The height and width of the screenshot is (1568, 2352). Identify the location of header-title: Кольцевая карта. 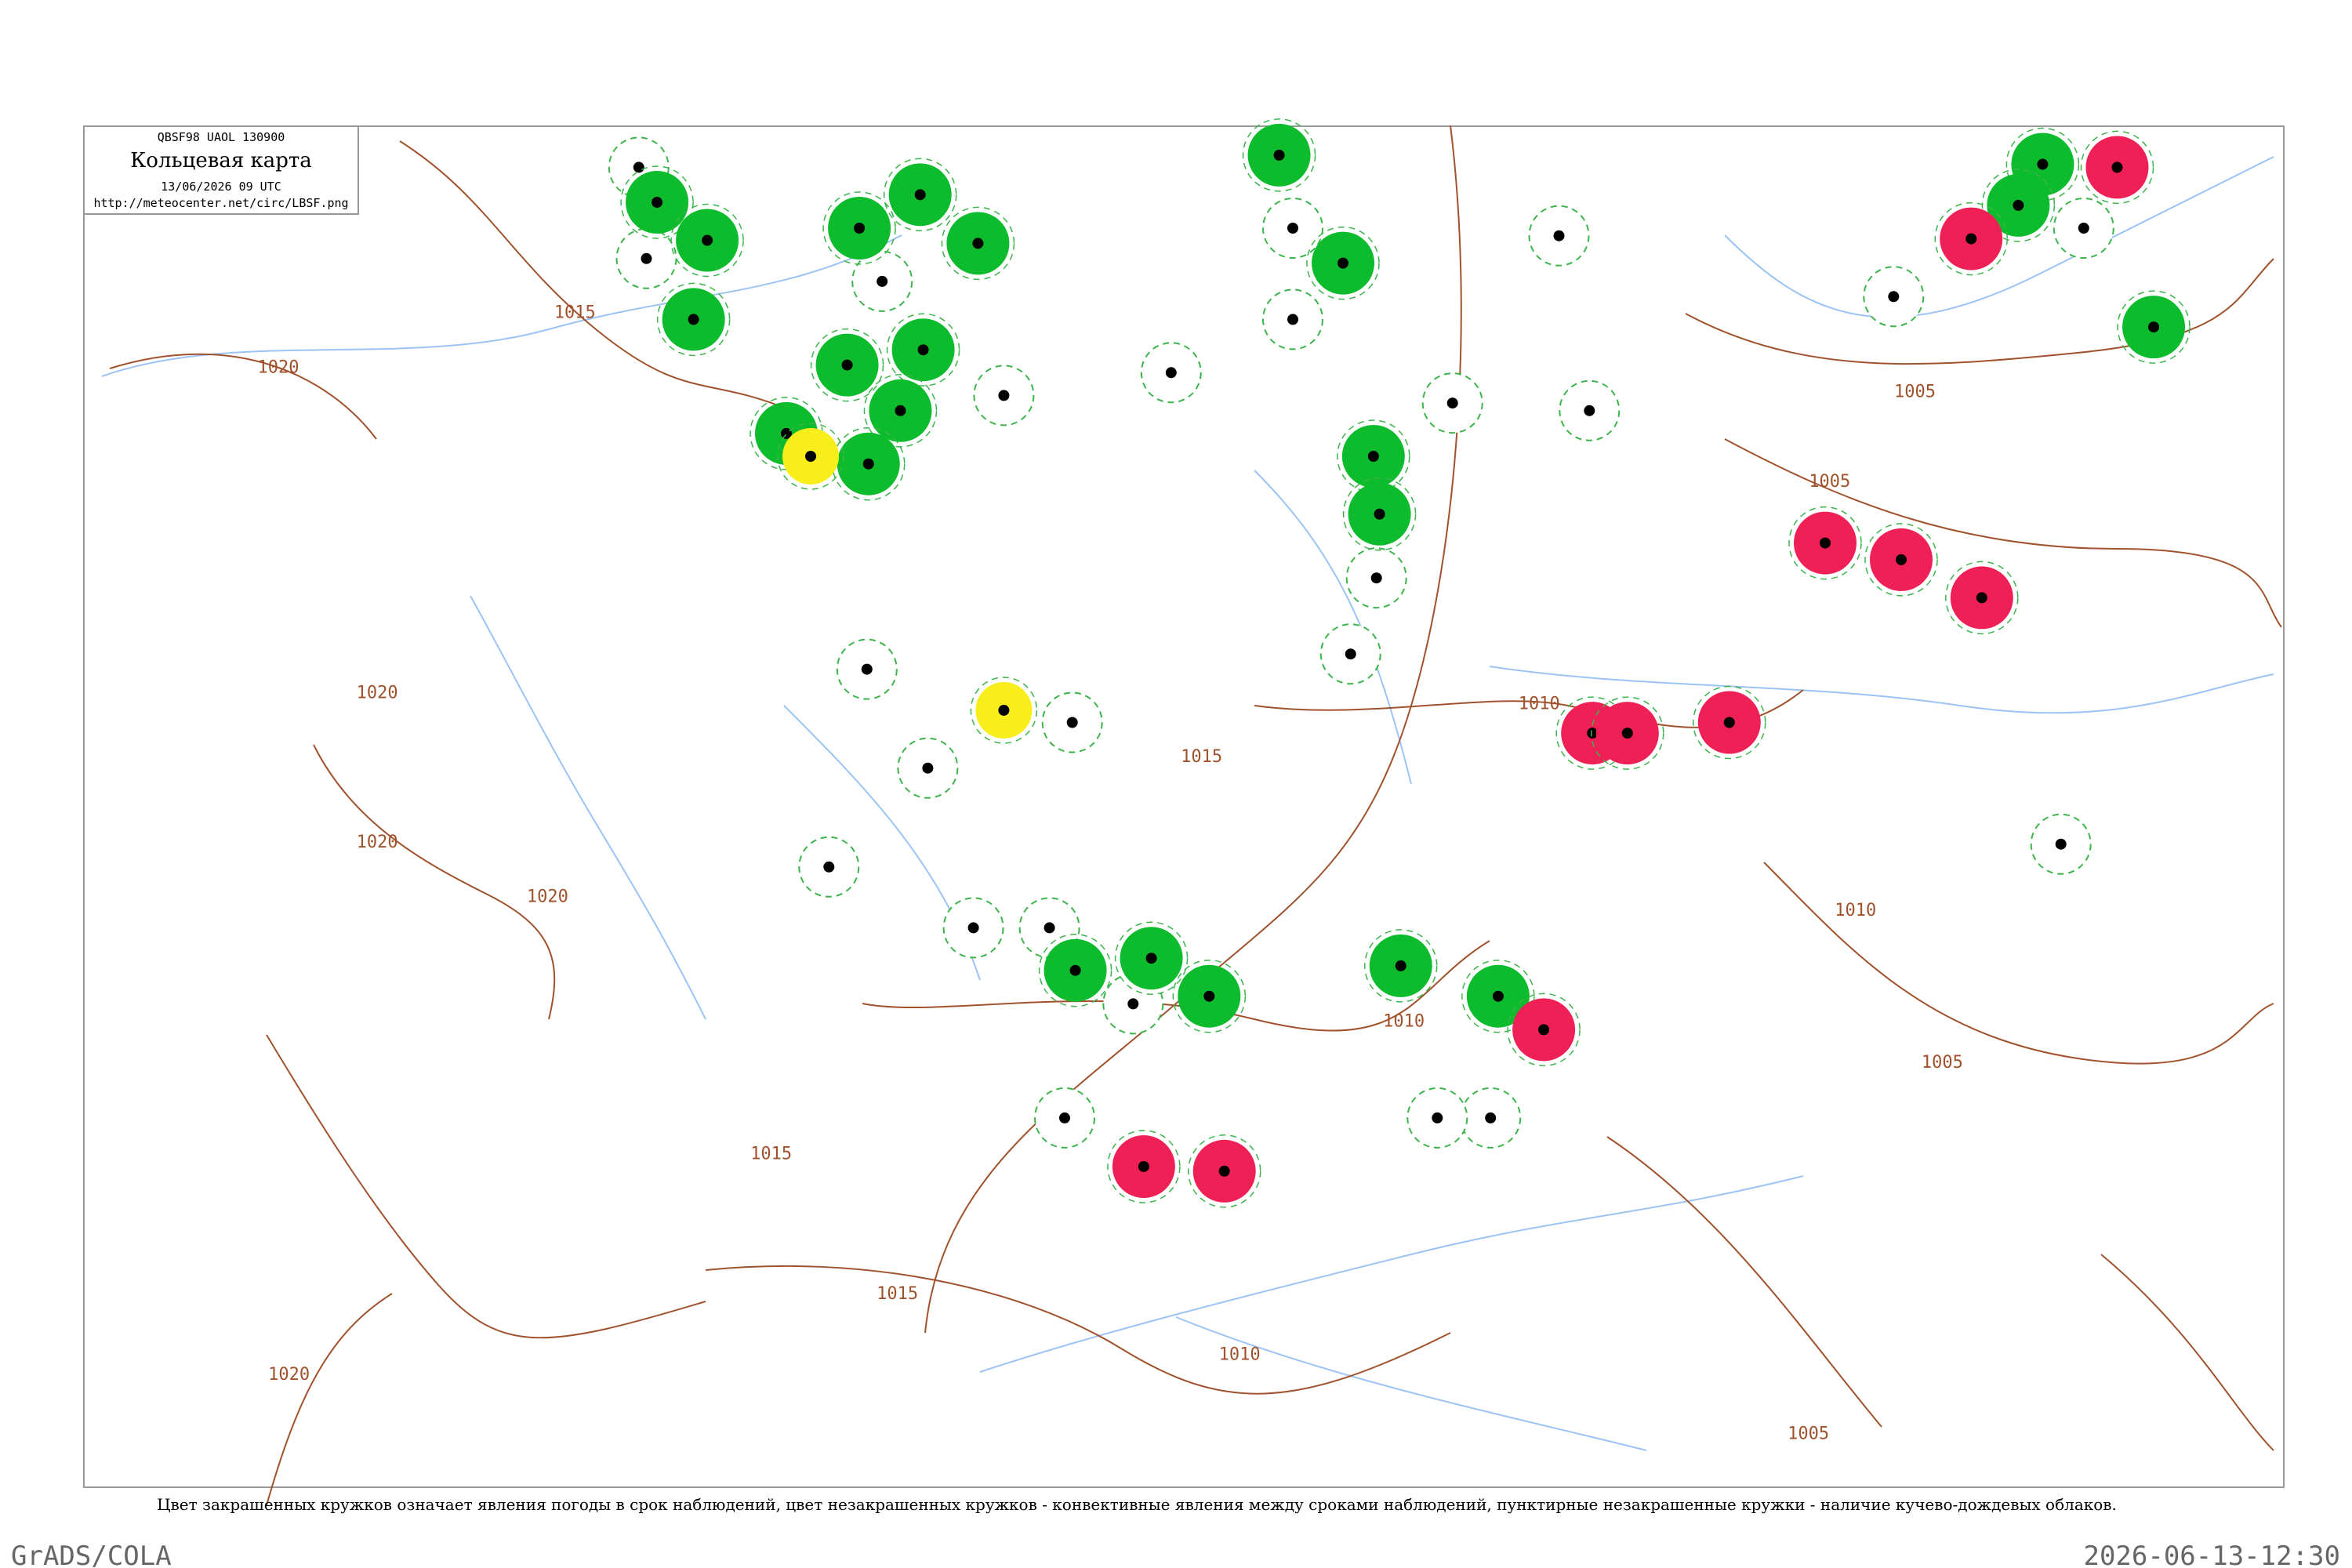
(221, 160).